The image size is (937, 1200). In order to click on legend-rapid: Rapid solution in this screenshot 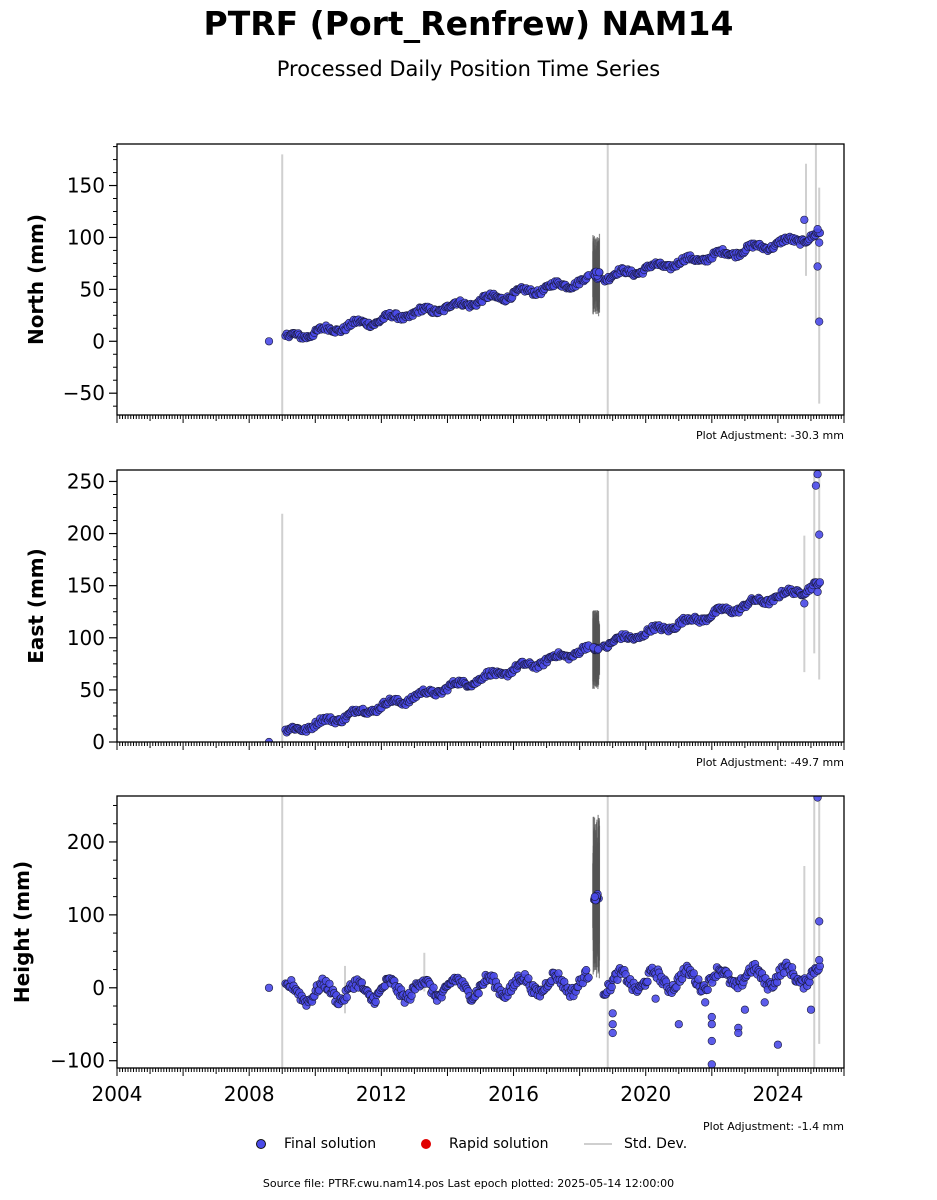, I will do `click(485, 1144)`.